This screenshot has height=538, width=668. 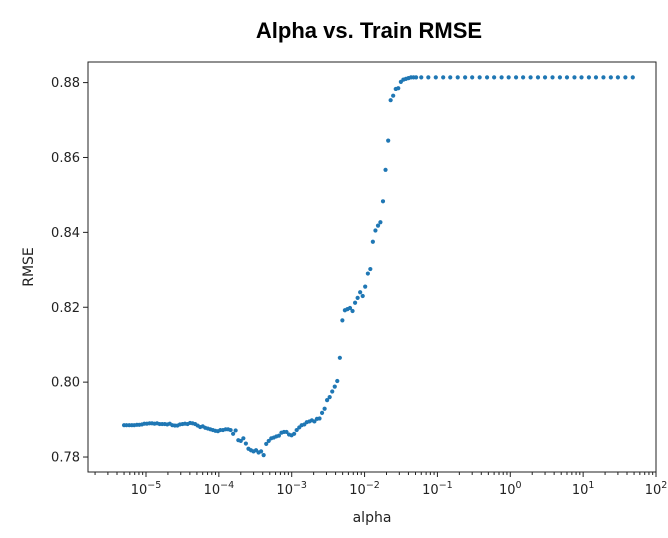 What do you see at coordinates (372, 518) in the screenshot?
I see `x-axis-label: alpha` at bounding box center [372, 518].